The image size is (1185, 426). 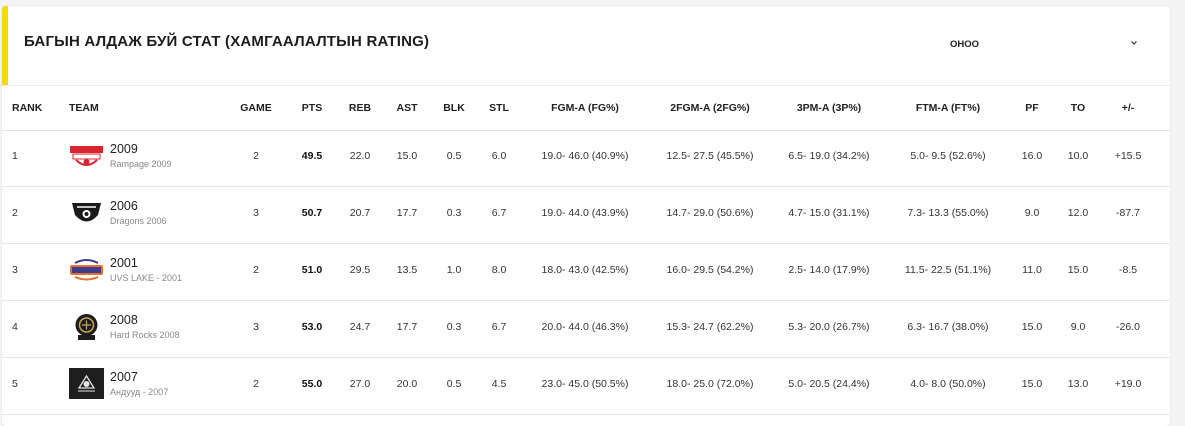 What do you see at coordinates (124, 263) in the screenshot?
I see `team-name: 2001` at bounding box center [124, 263].